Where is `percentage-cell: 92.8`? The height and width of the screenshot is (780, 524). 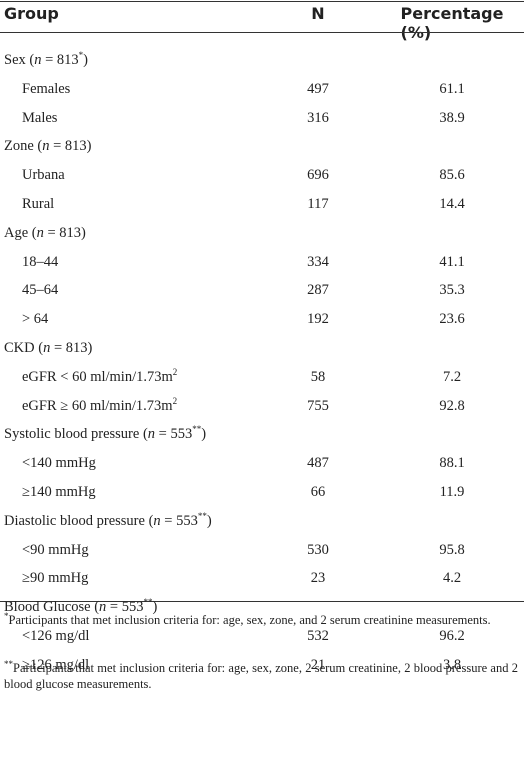 percentage-cell: 92.8 is located at coordinates (452, 405).